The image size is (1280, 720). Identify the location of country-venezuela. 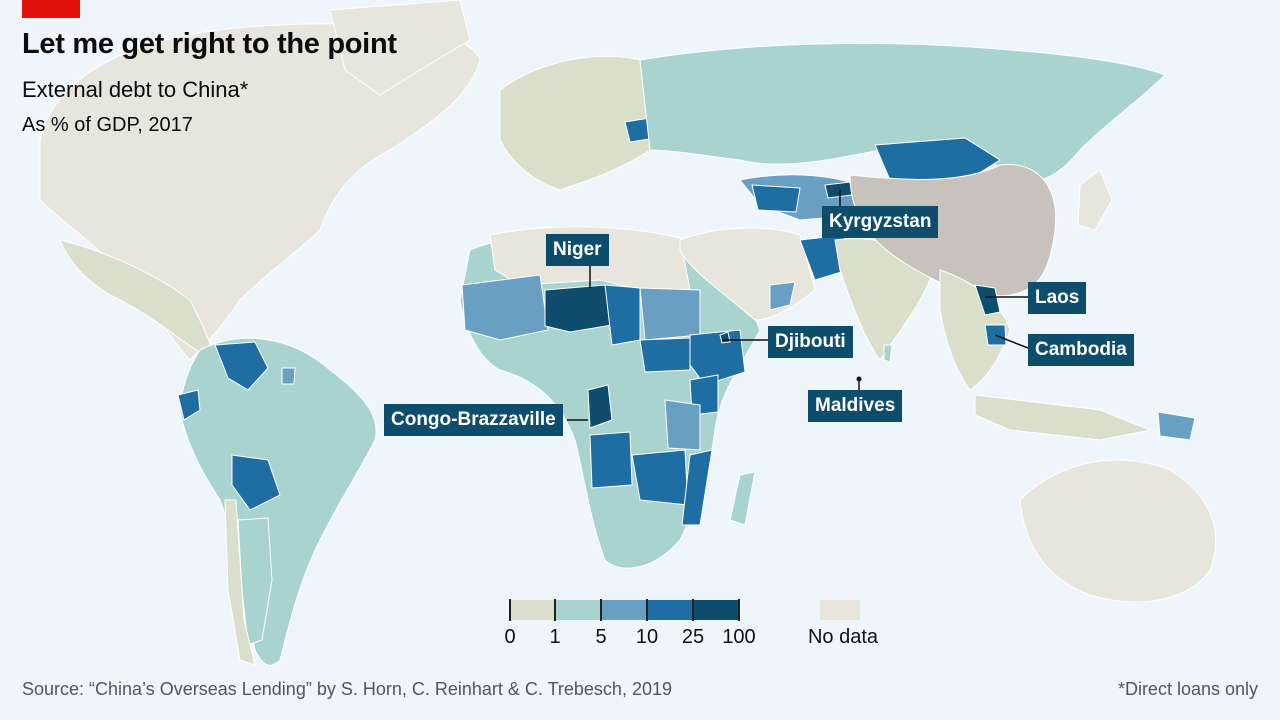
(241, 366).